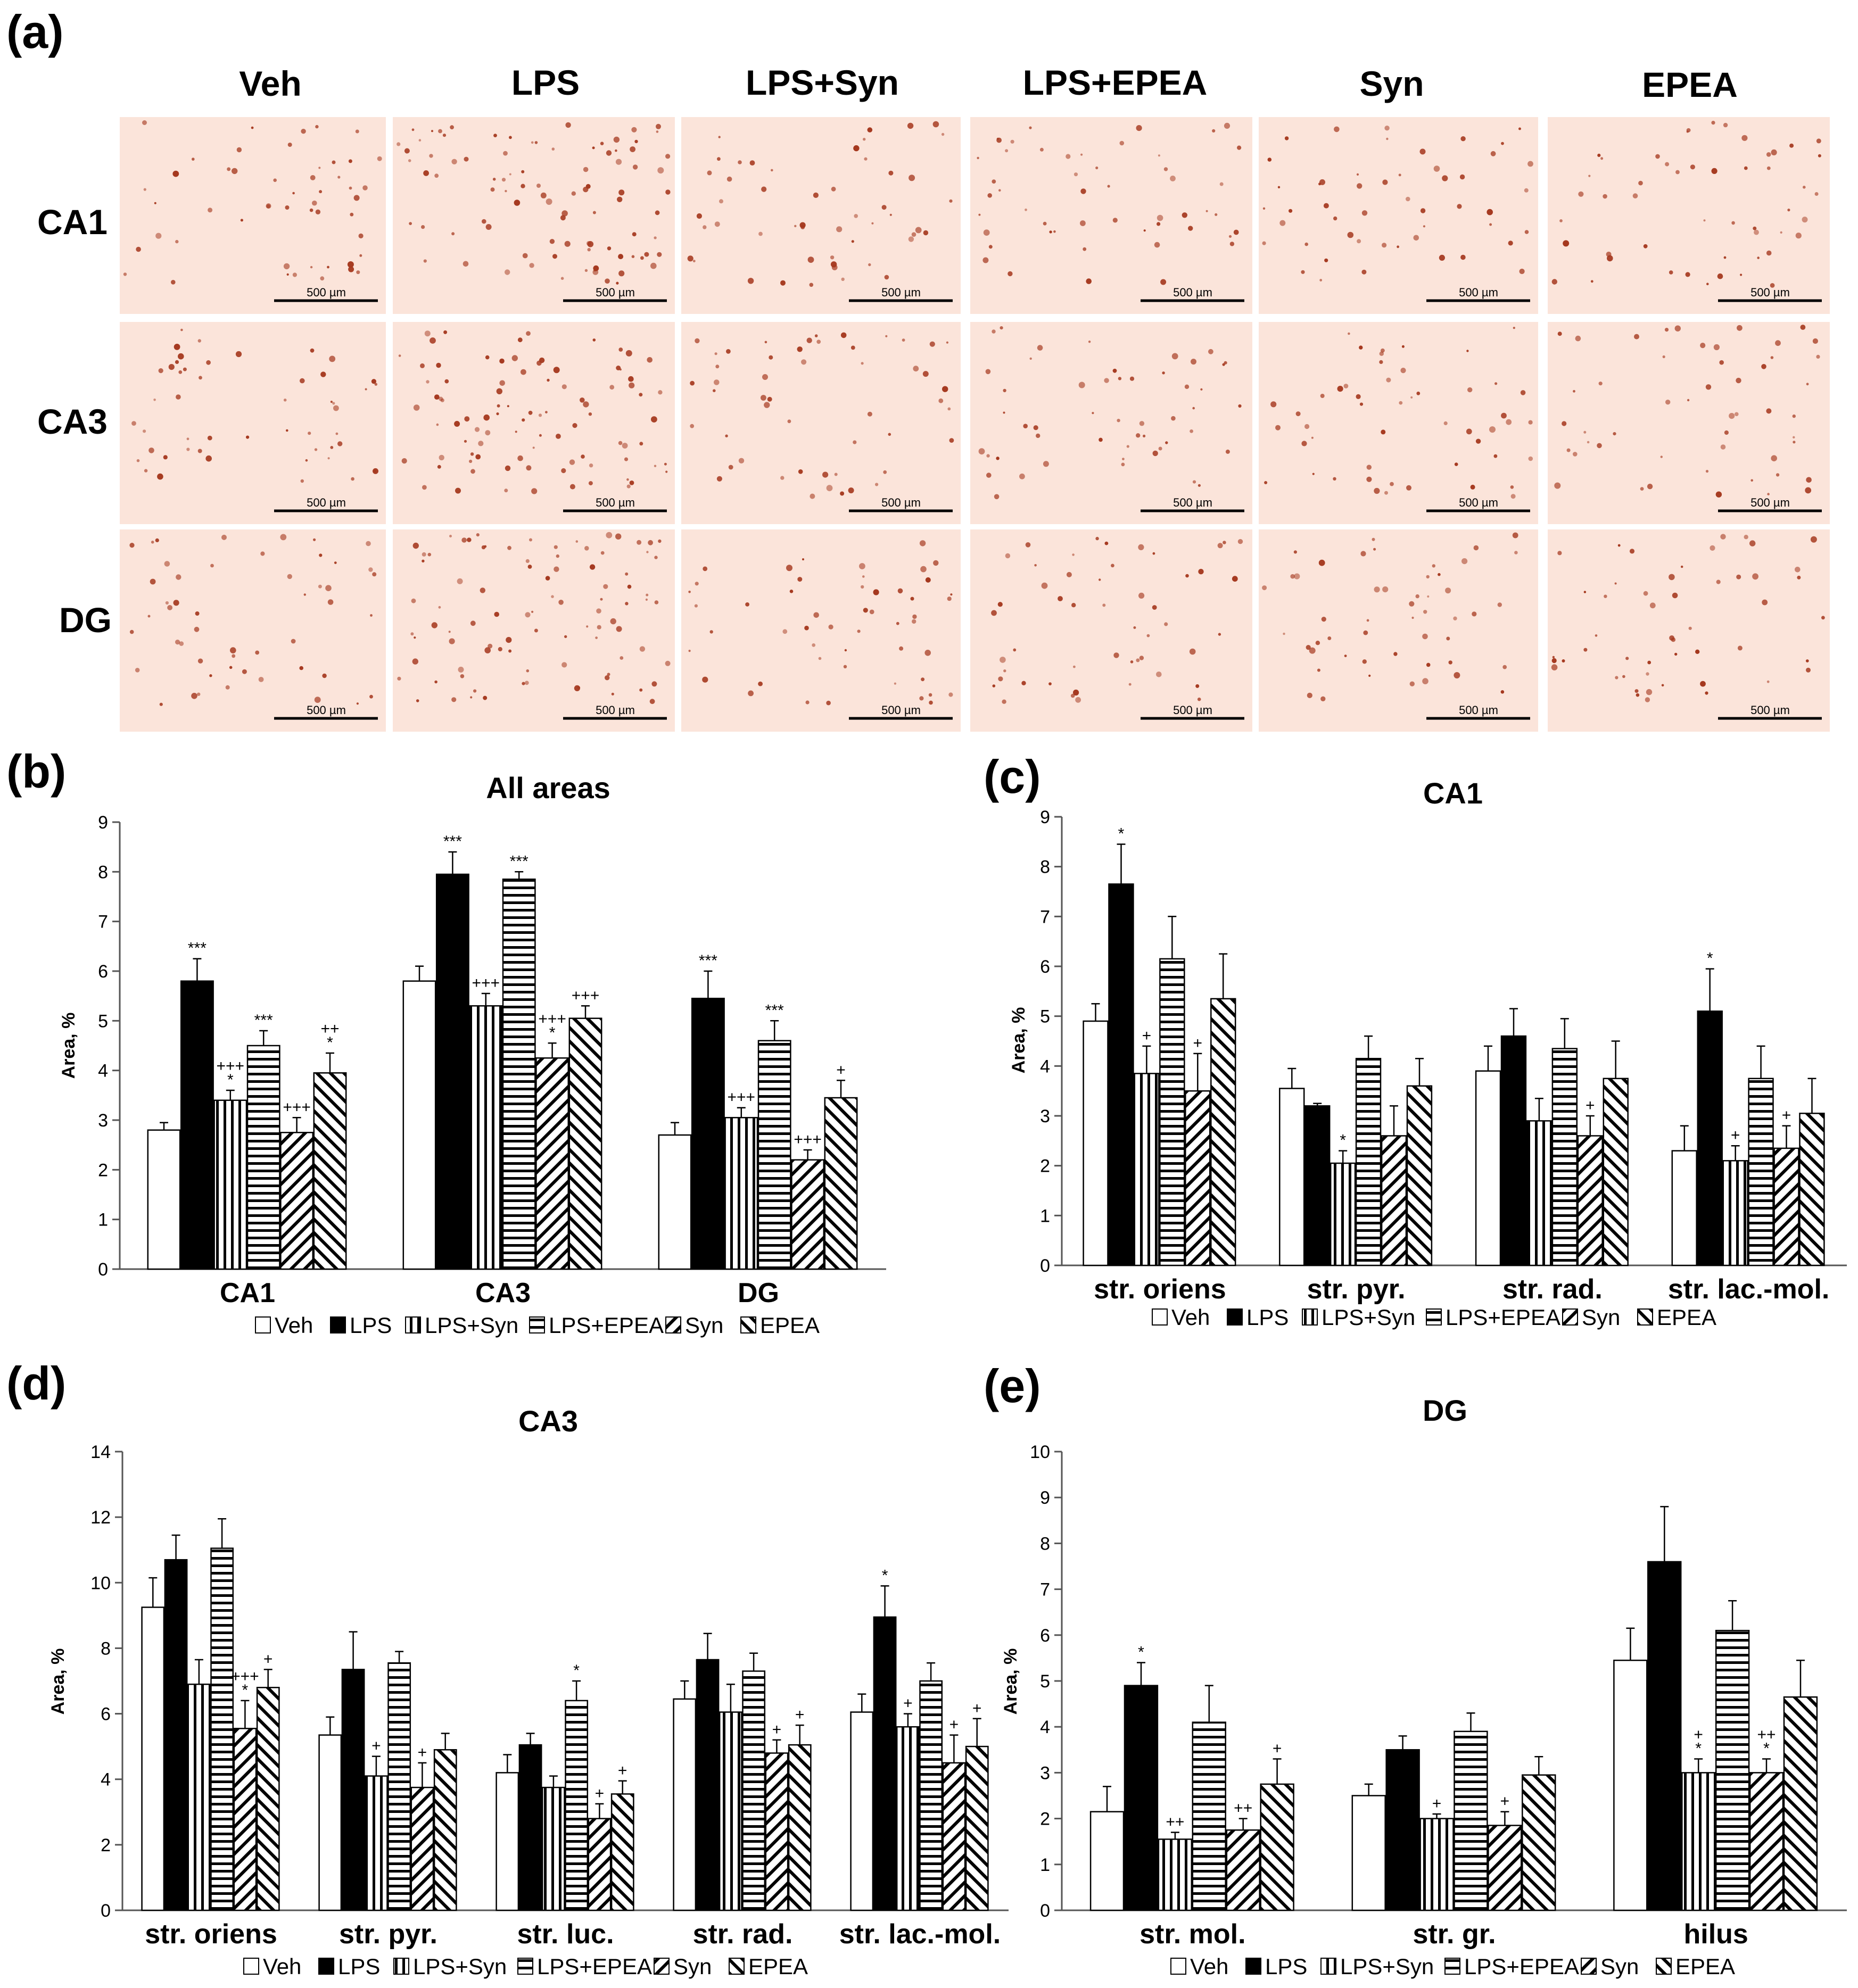  What do you see at coordinates (1243, 1870) in the screenshot?
I see `bar-syn` at bounding box center [1243, 1870].